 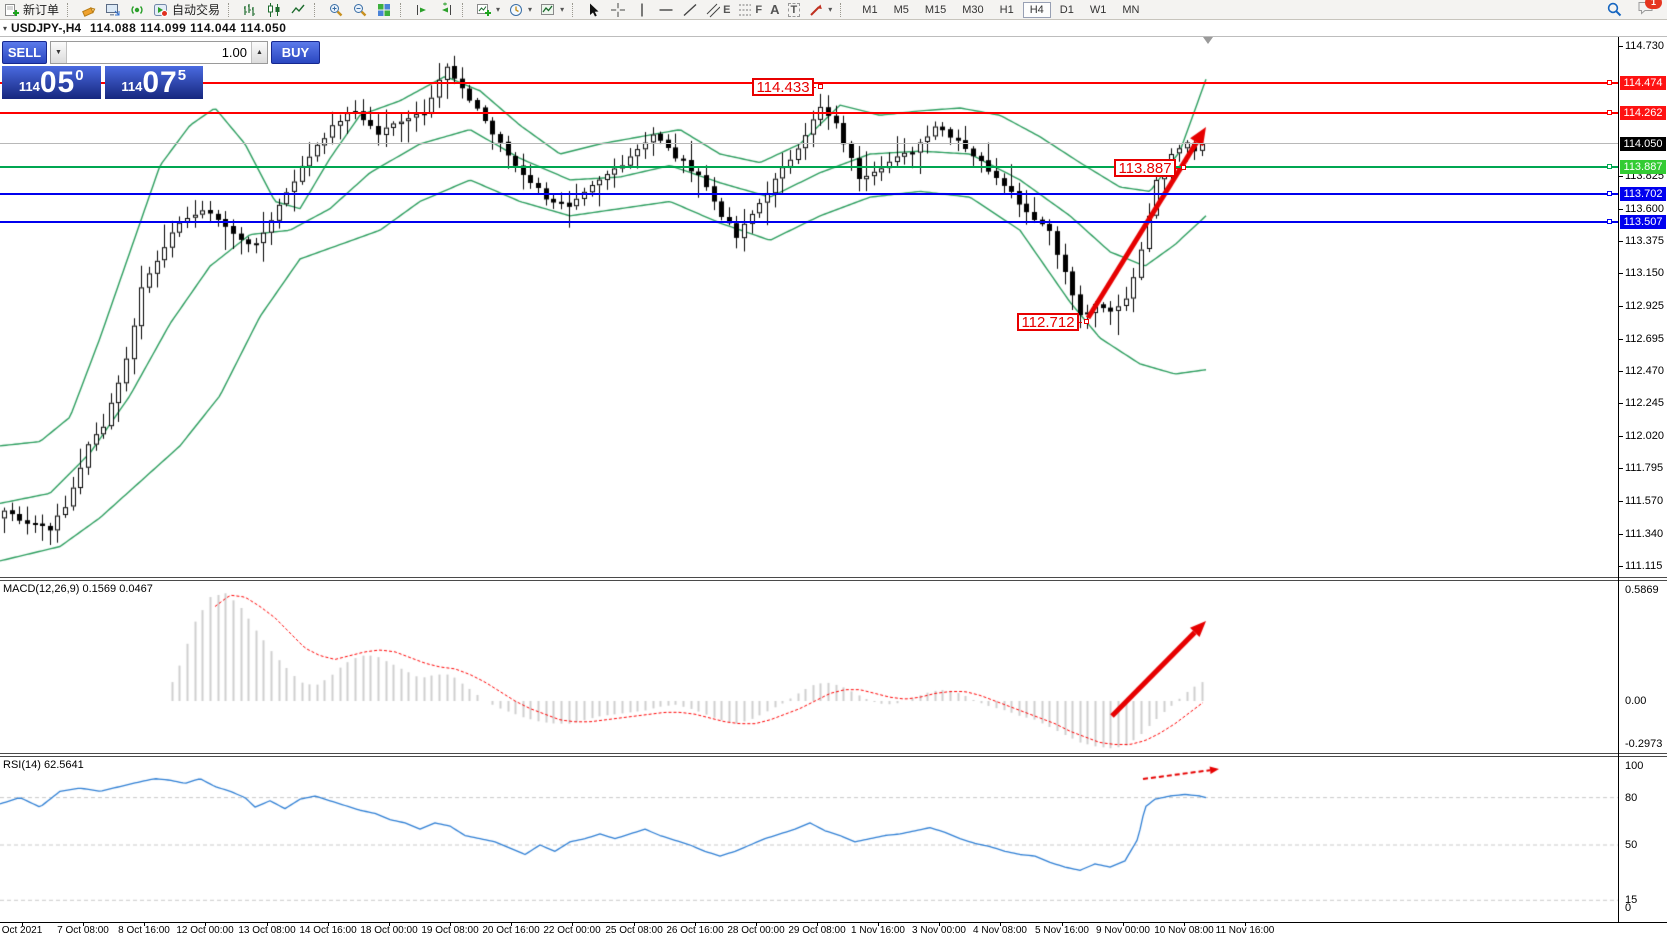 What do you see at coordinates (759, 9) in the screenshot?
I see `fibonacci-glyph: F` at bounding box center [759, 9].